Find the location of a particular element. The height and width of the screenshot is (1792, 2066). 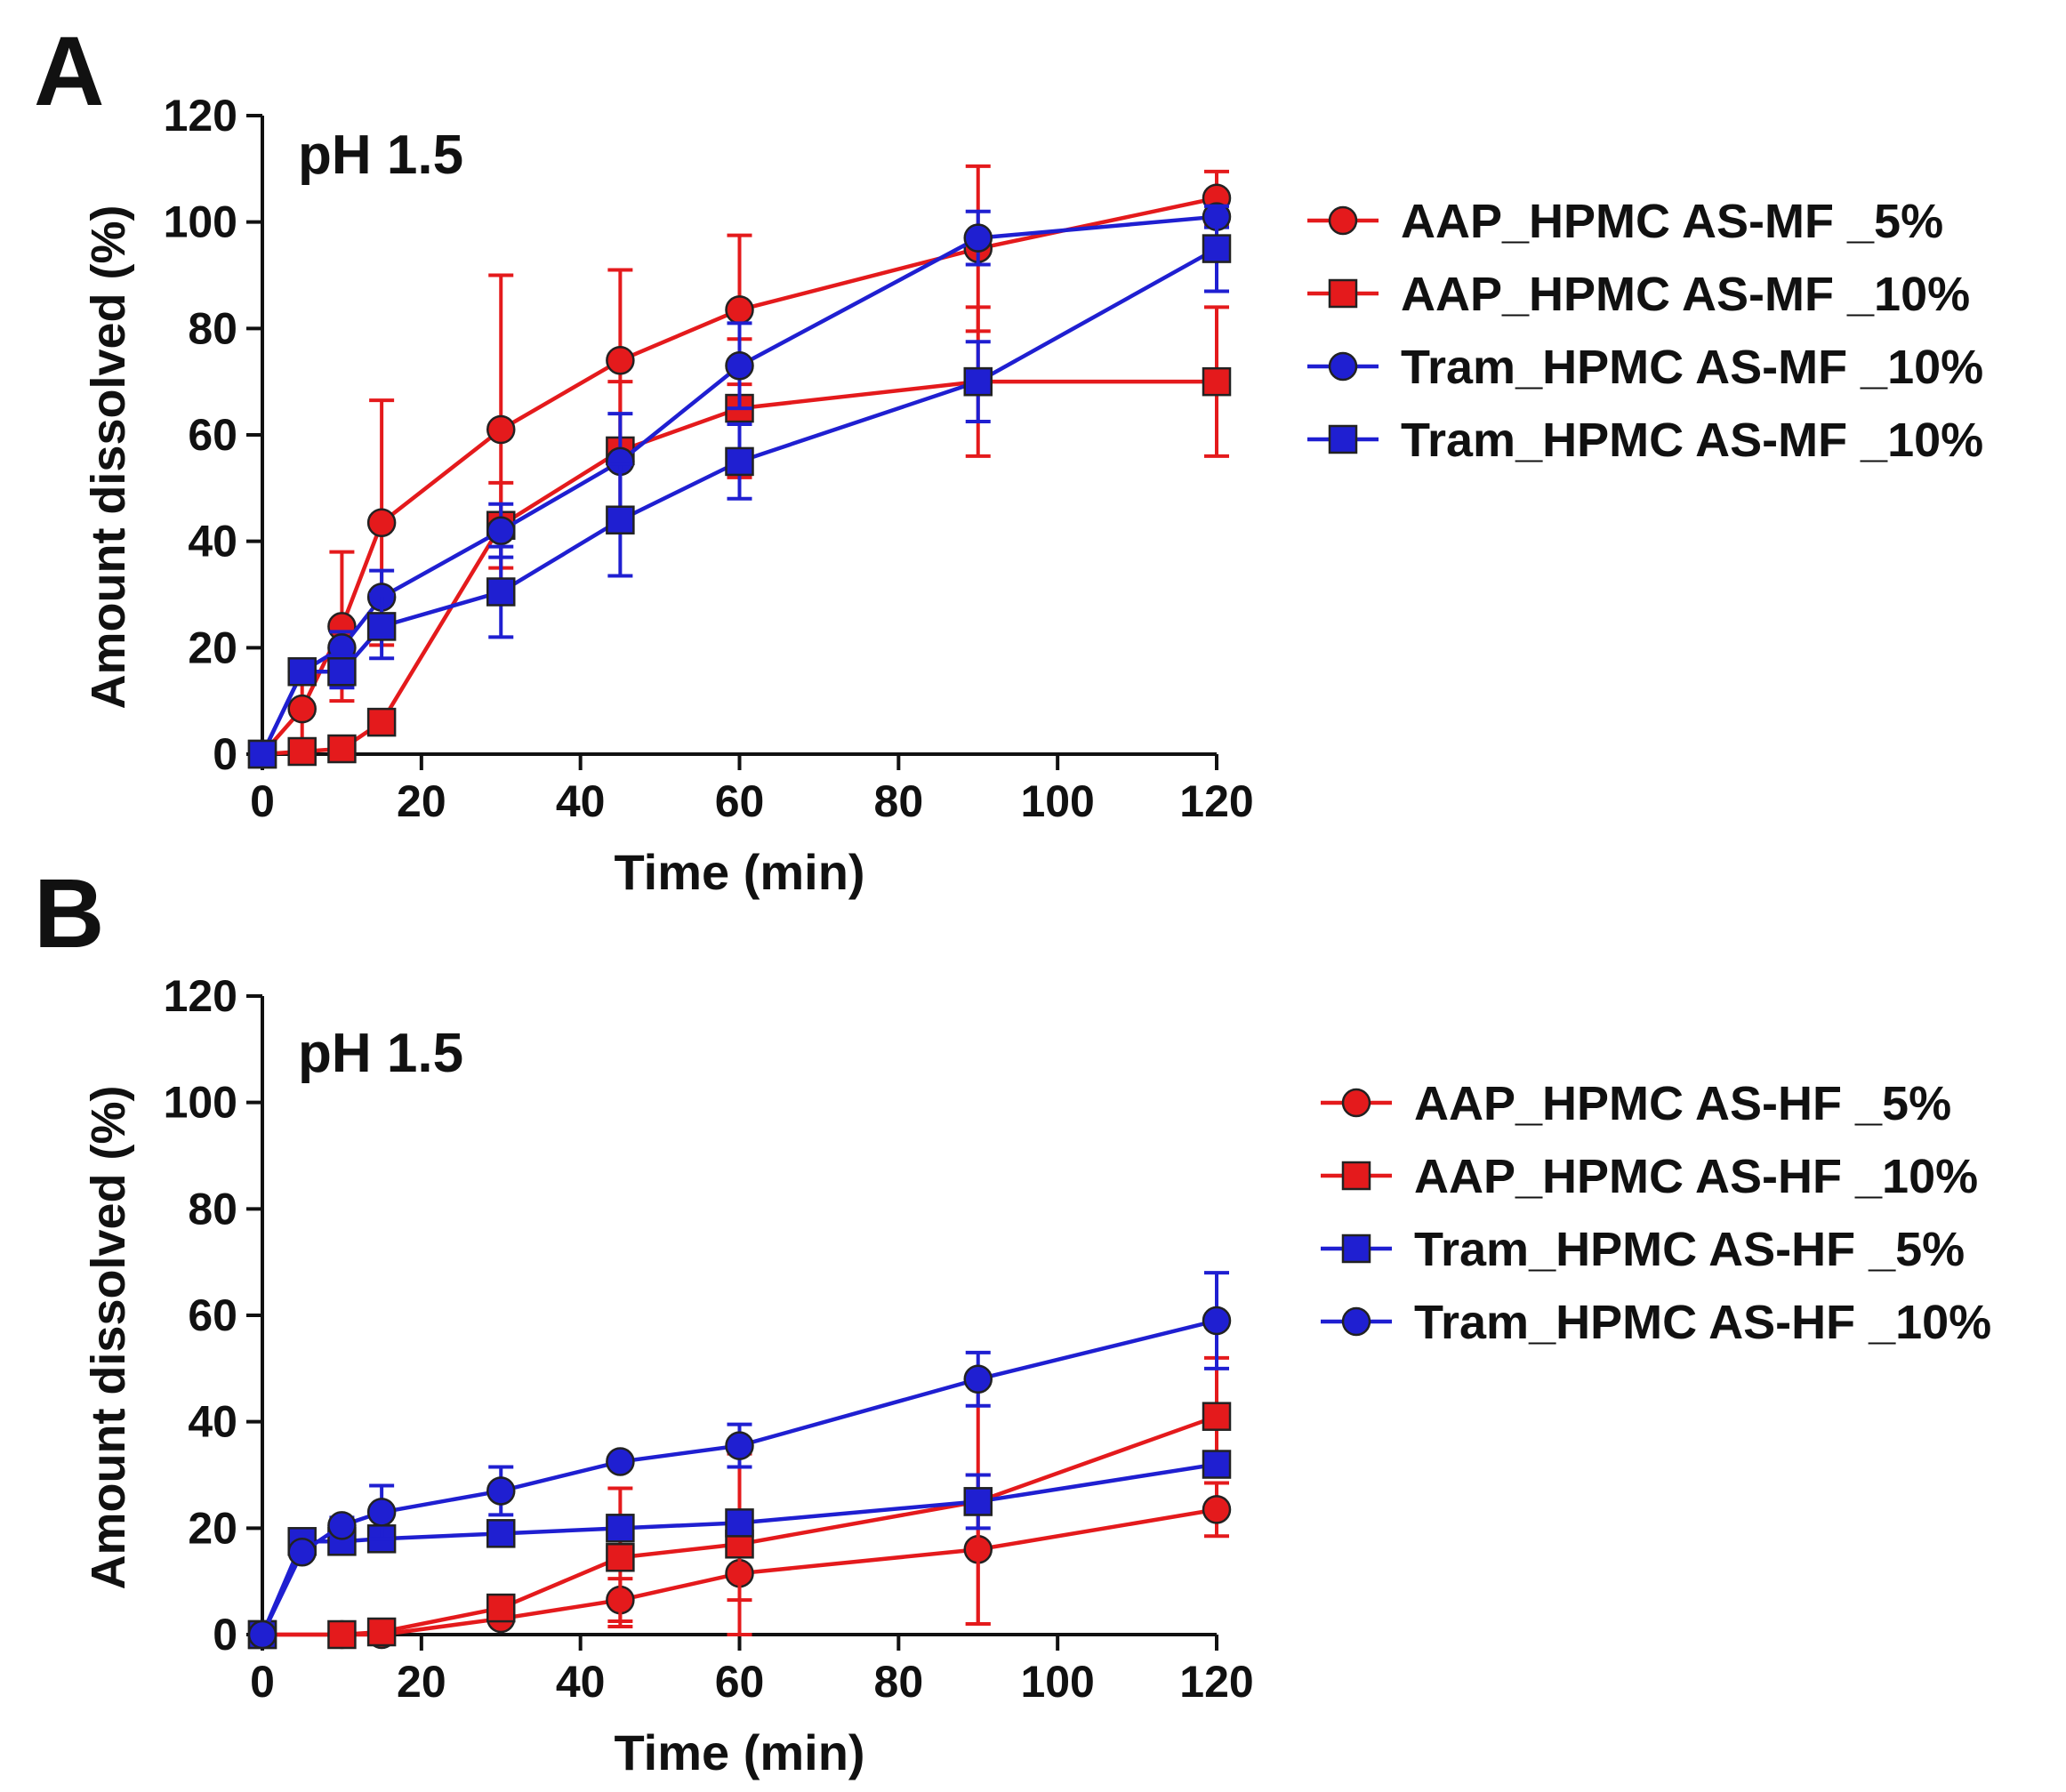

panel-b-x-axis-label: Time (min) is located at coordinates (739, 1752).